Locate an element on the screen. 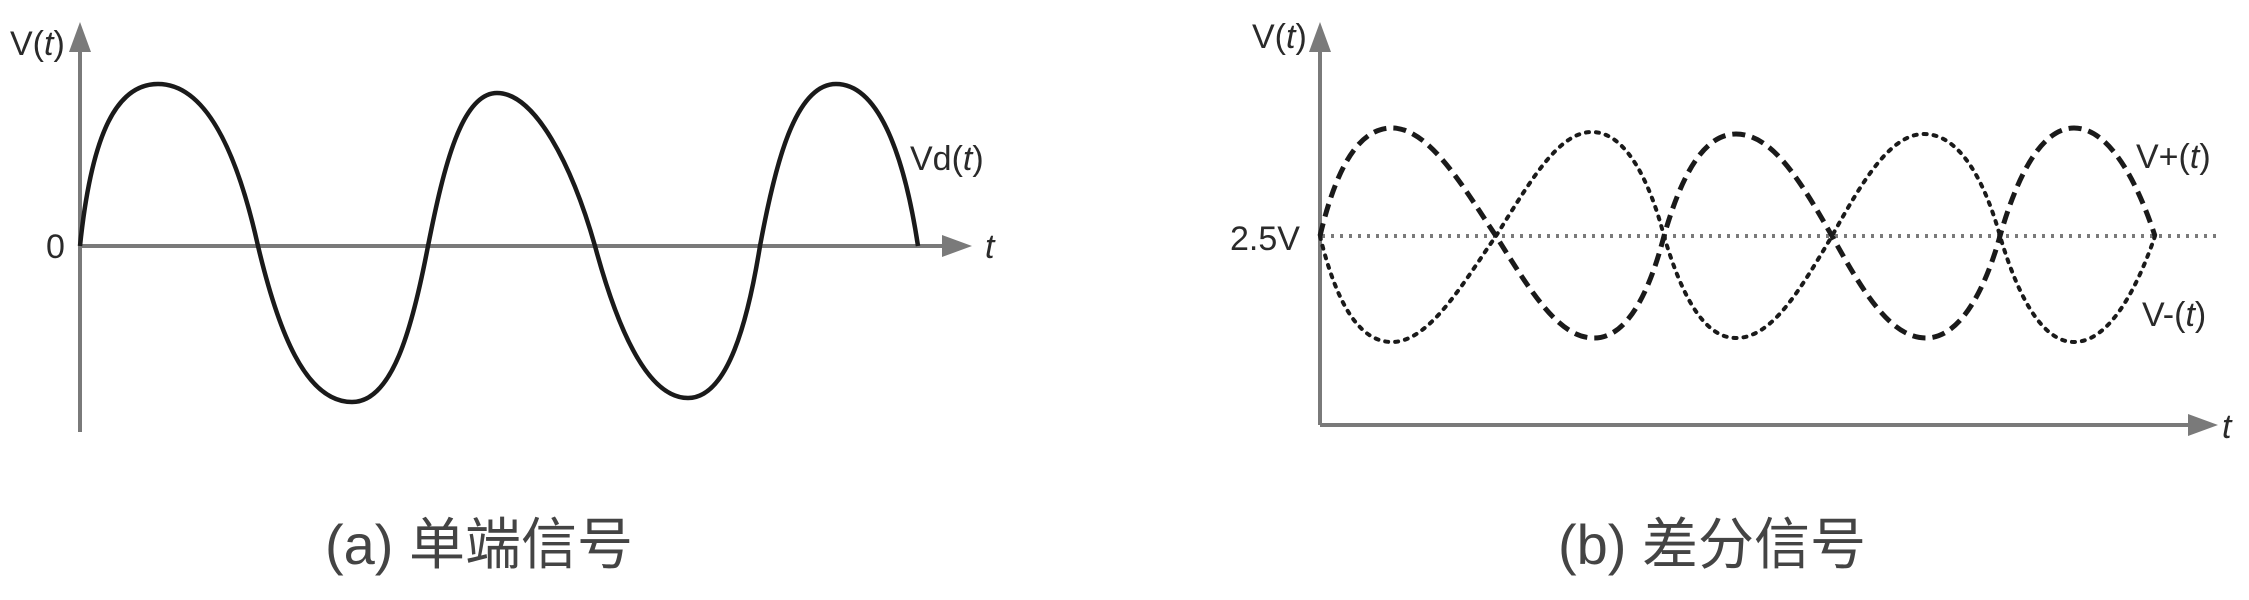 Image resolution: width=2249 pixels, height=600 pixels. panel-b-y-label: V(t) is located at coordinates (1279, 37).